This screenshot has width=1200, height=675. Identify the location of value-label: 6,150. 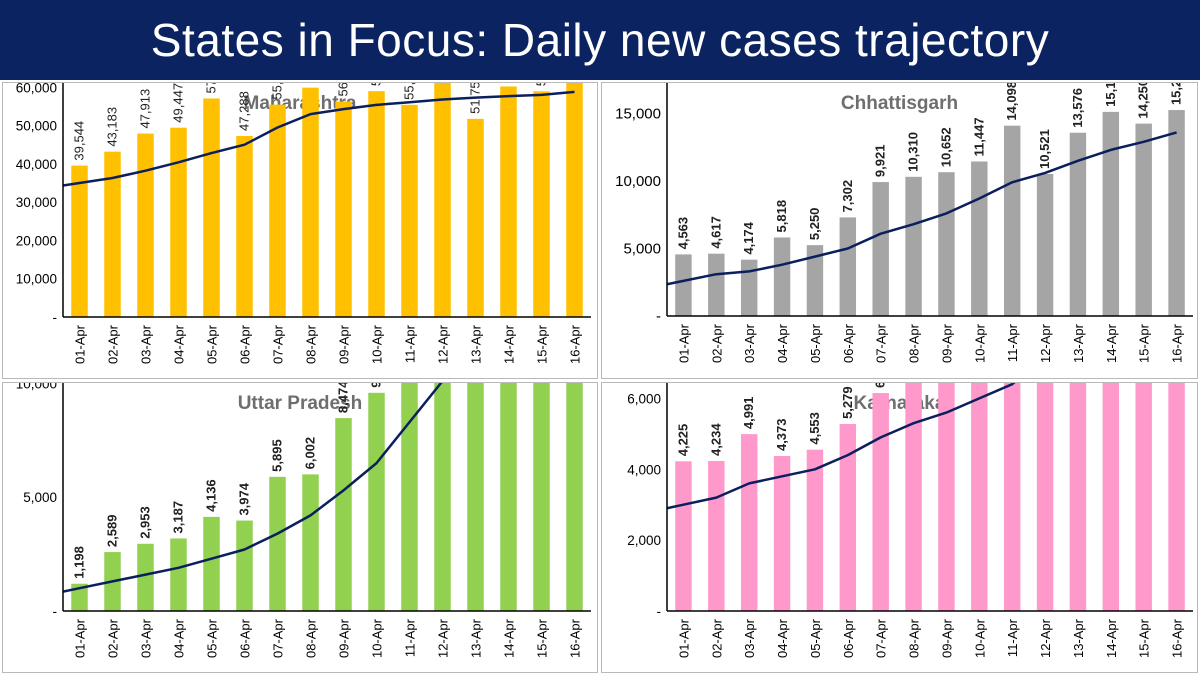
(880, 385).